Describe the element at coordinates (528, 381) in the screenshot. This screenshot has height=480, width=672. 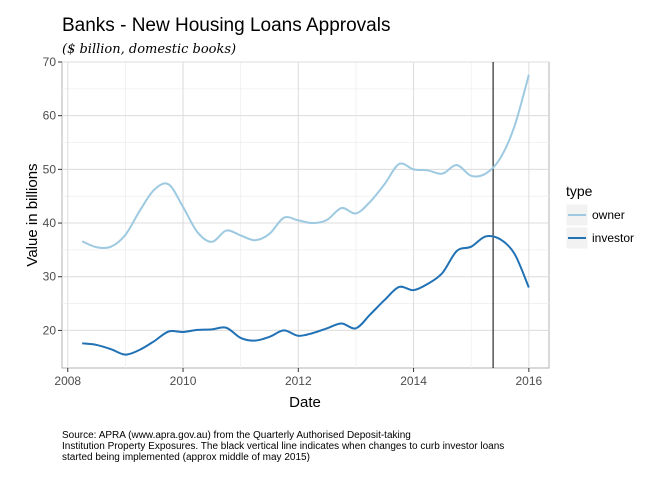
I see `x-tick-label: 2016` at that location.